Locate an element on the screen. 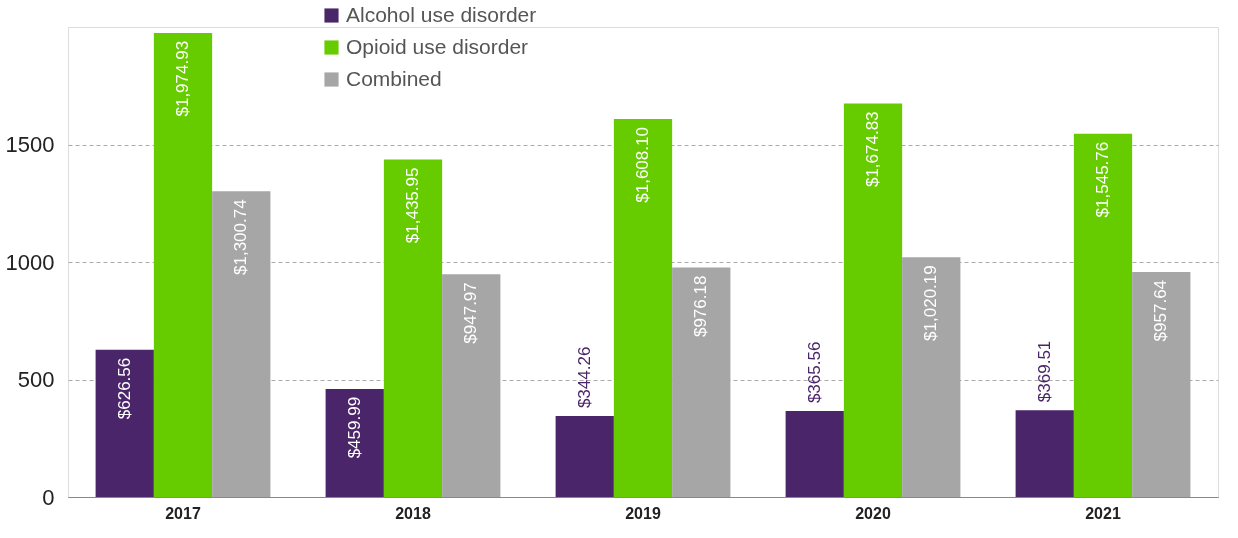 The height and width of the screenshot is (538, 1238). data-label: $1,674.83 is located at coordinates (872, 149).